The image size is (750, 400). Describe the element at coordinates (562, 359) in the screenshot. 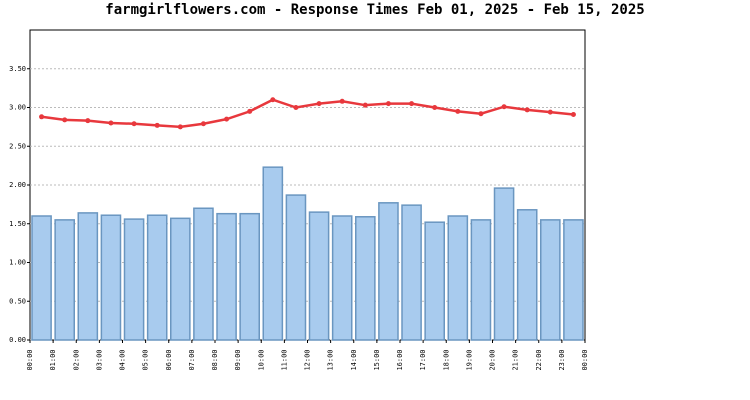

I see `x-tick-label: 23:00` at that location.